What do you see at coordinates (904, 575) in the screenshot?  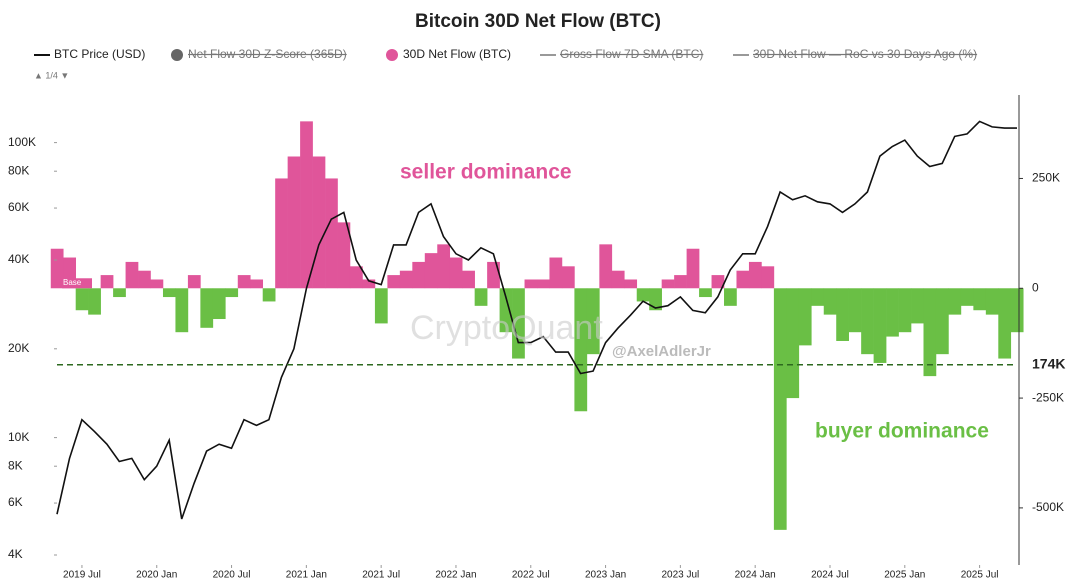 I see `x-tick-label: 2025 Jan` at bounding box center [904, 575].